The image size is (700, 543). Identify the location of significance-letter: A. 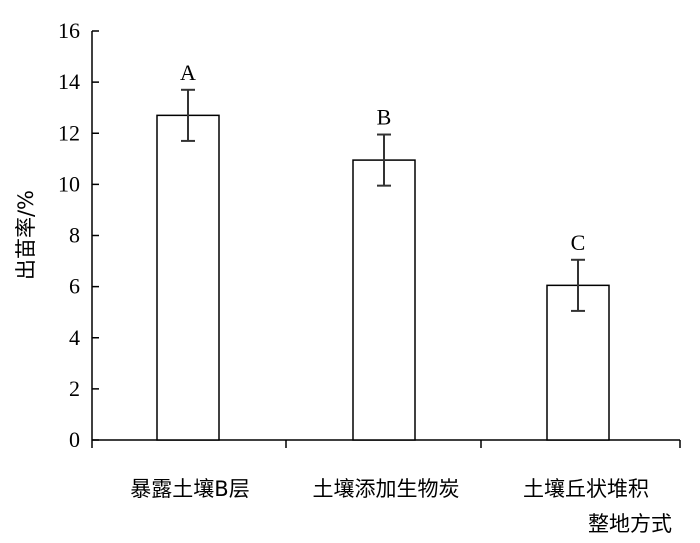
(188, 72).